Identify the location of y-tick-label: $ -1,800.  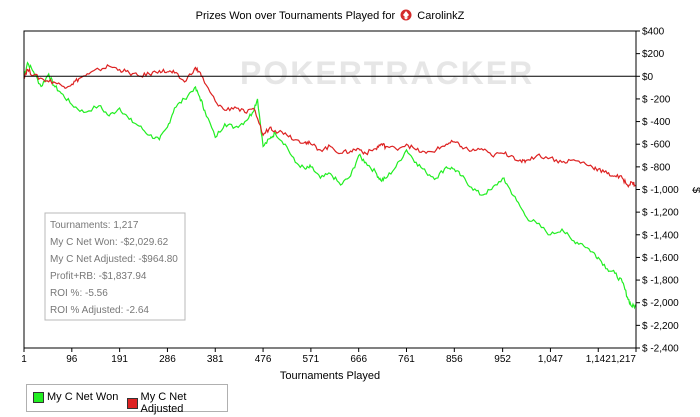
(660, 281).